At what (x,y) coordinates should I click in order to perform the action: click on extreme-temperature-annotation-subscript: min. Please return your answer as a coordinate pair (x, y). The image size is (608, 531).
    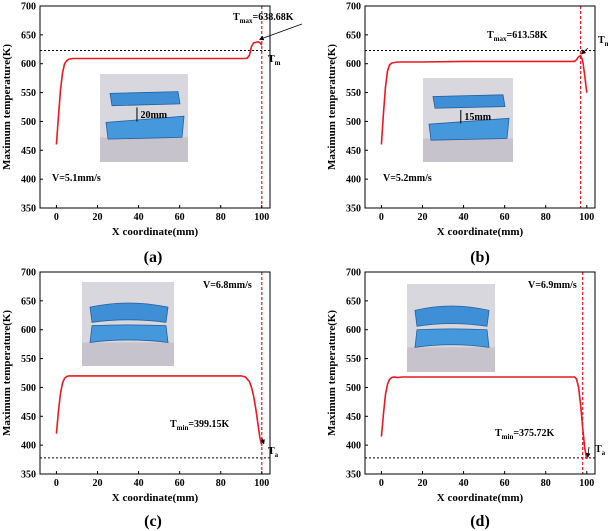
    Looking at the image, I should click on (183, 428).